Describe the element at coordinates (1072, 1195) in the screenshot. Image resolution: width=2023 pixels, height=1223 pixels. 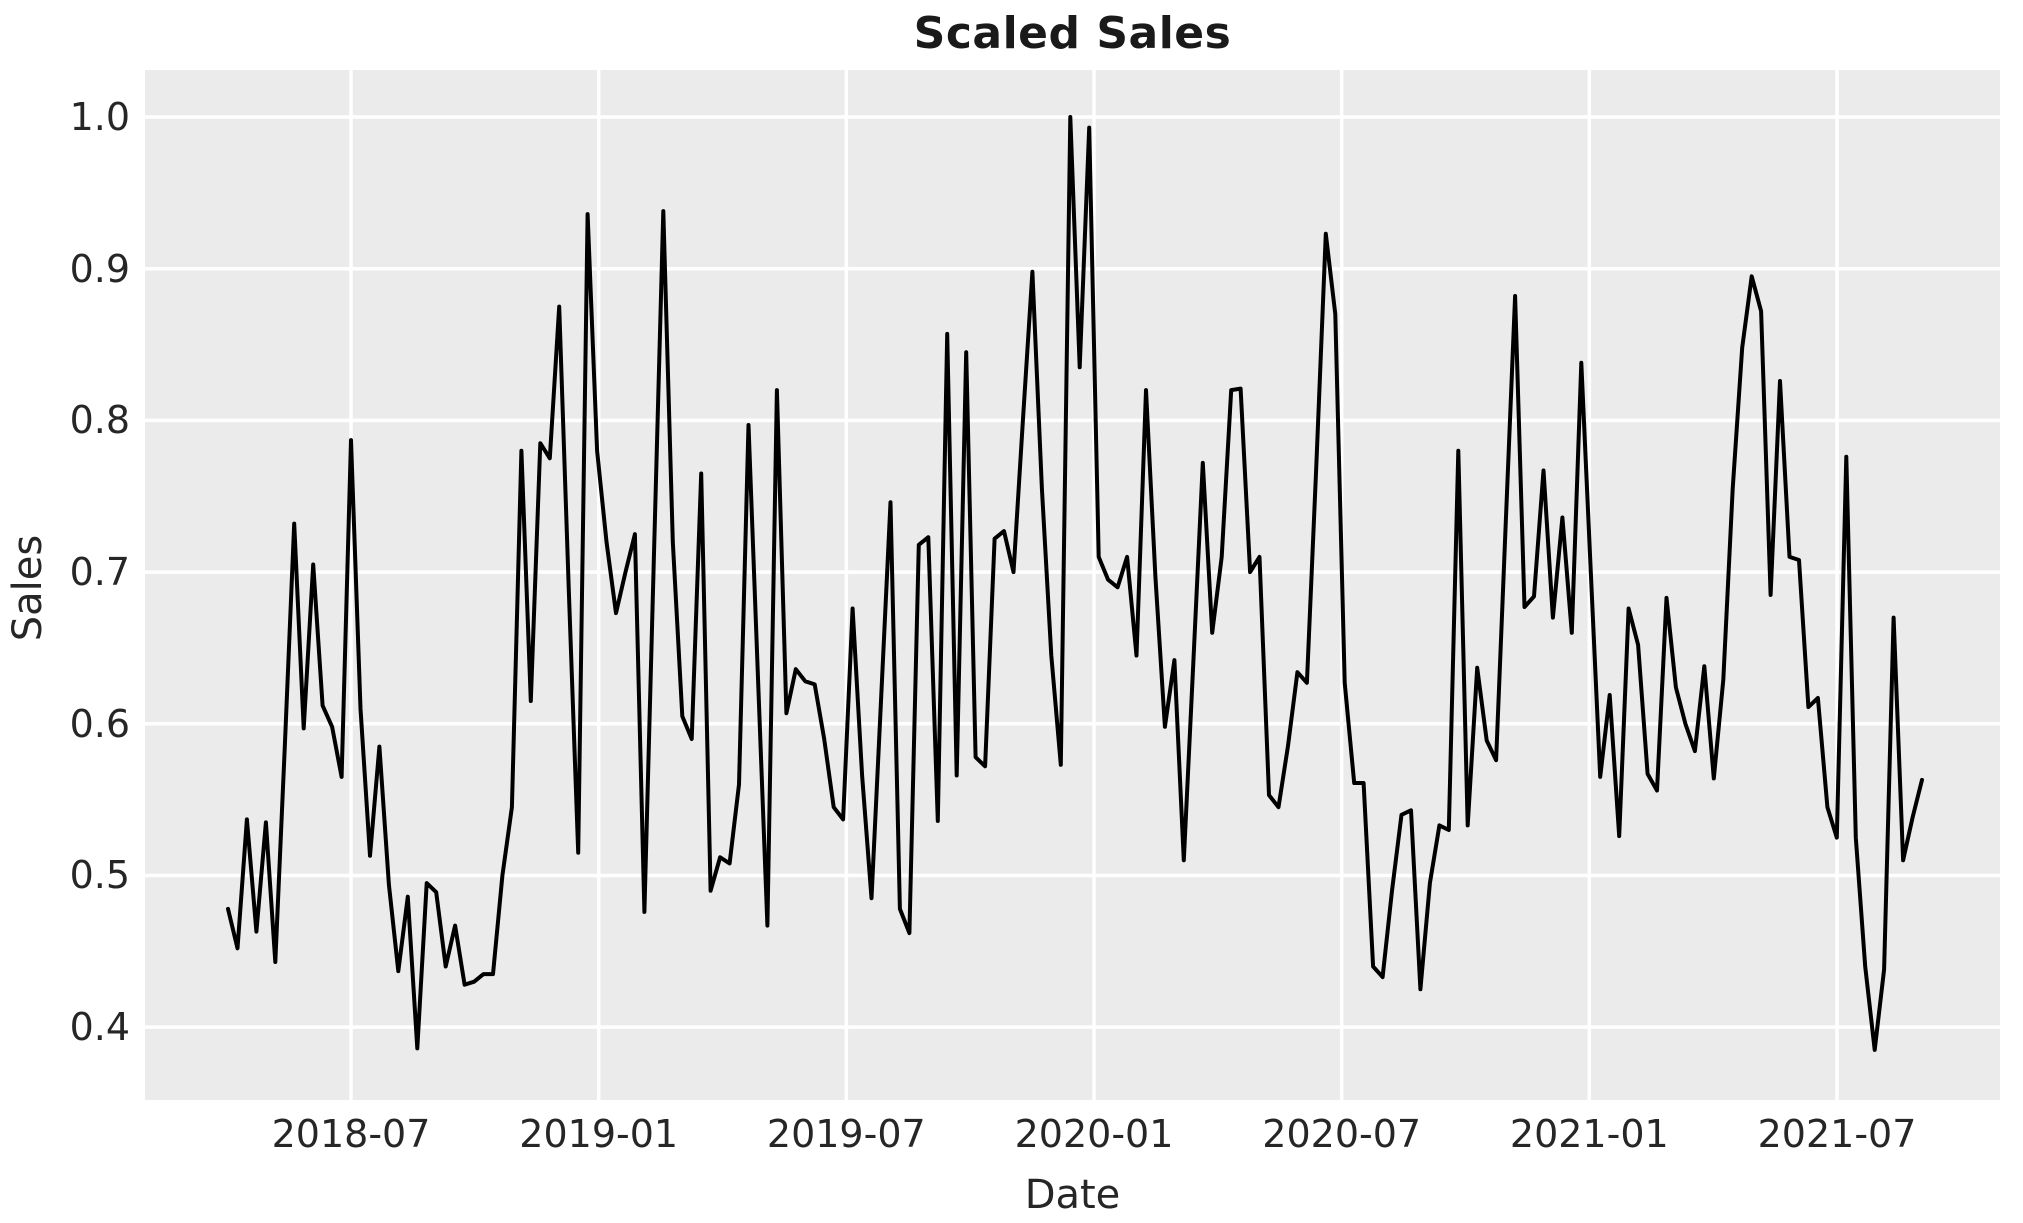
I see `x-axis-label: Date` at that location.